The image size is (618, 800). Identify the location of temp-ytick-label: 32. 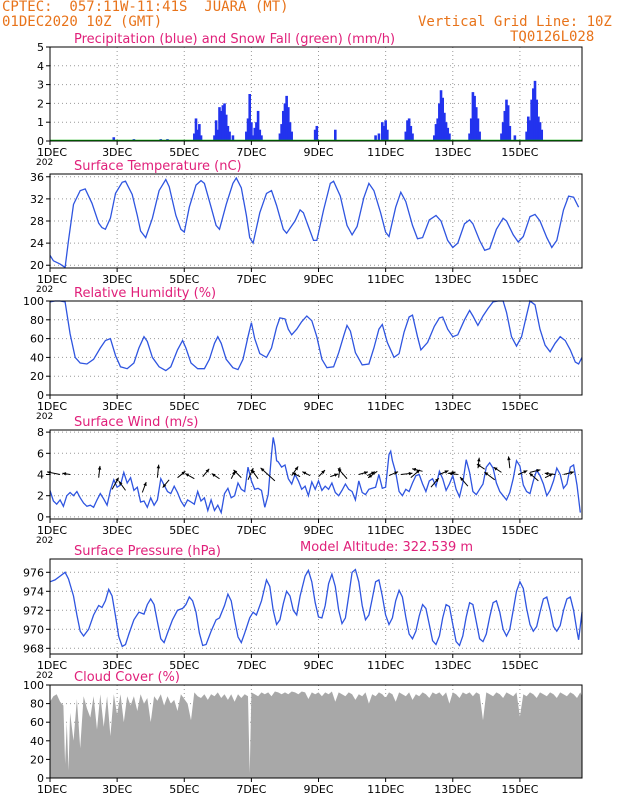
(37, 199).